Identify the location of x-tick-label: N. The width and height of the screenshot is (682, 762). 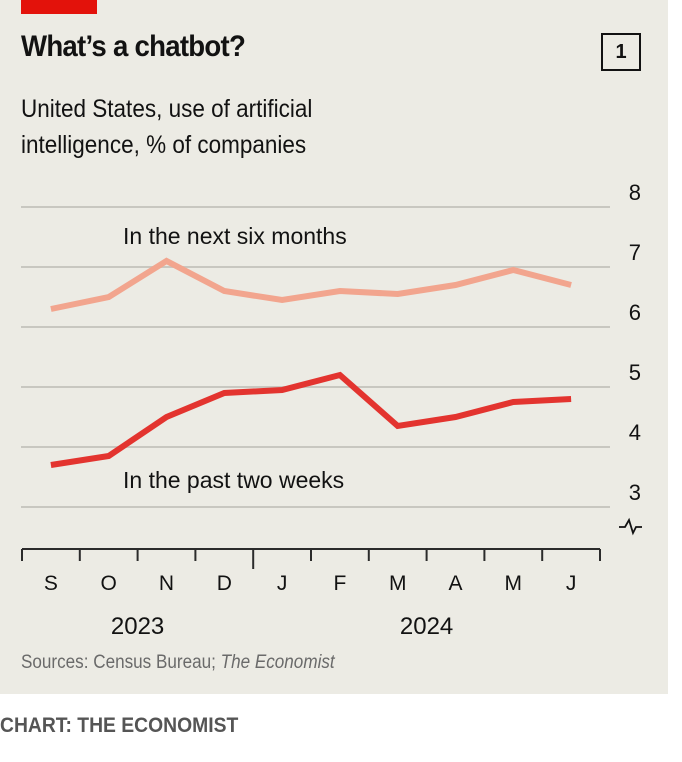
(166, 583).